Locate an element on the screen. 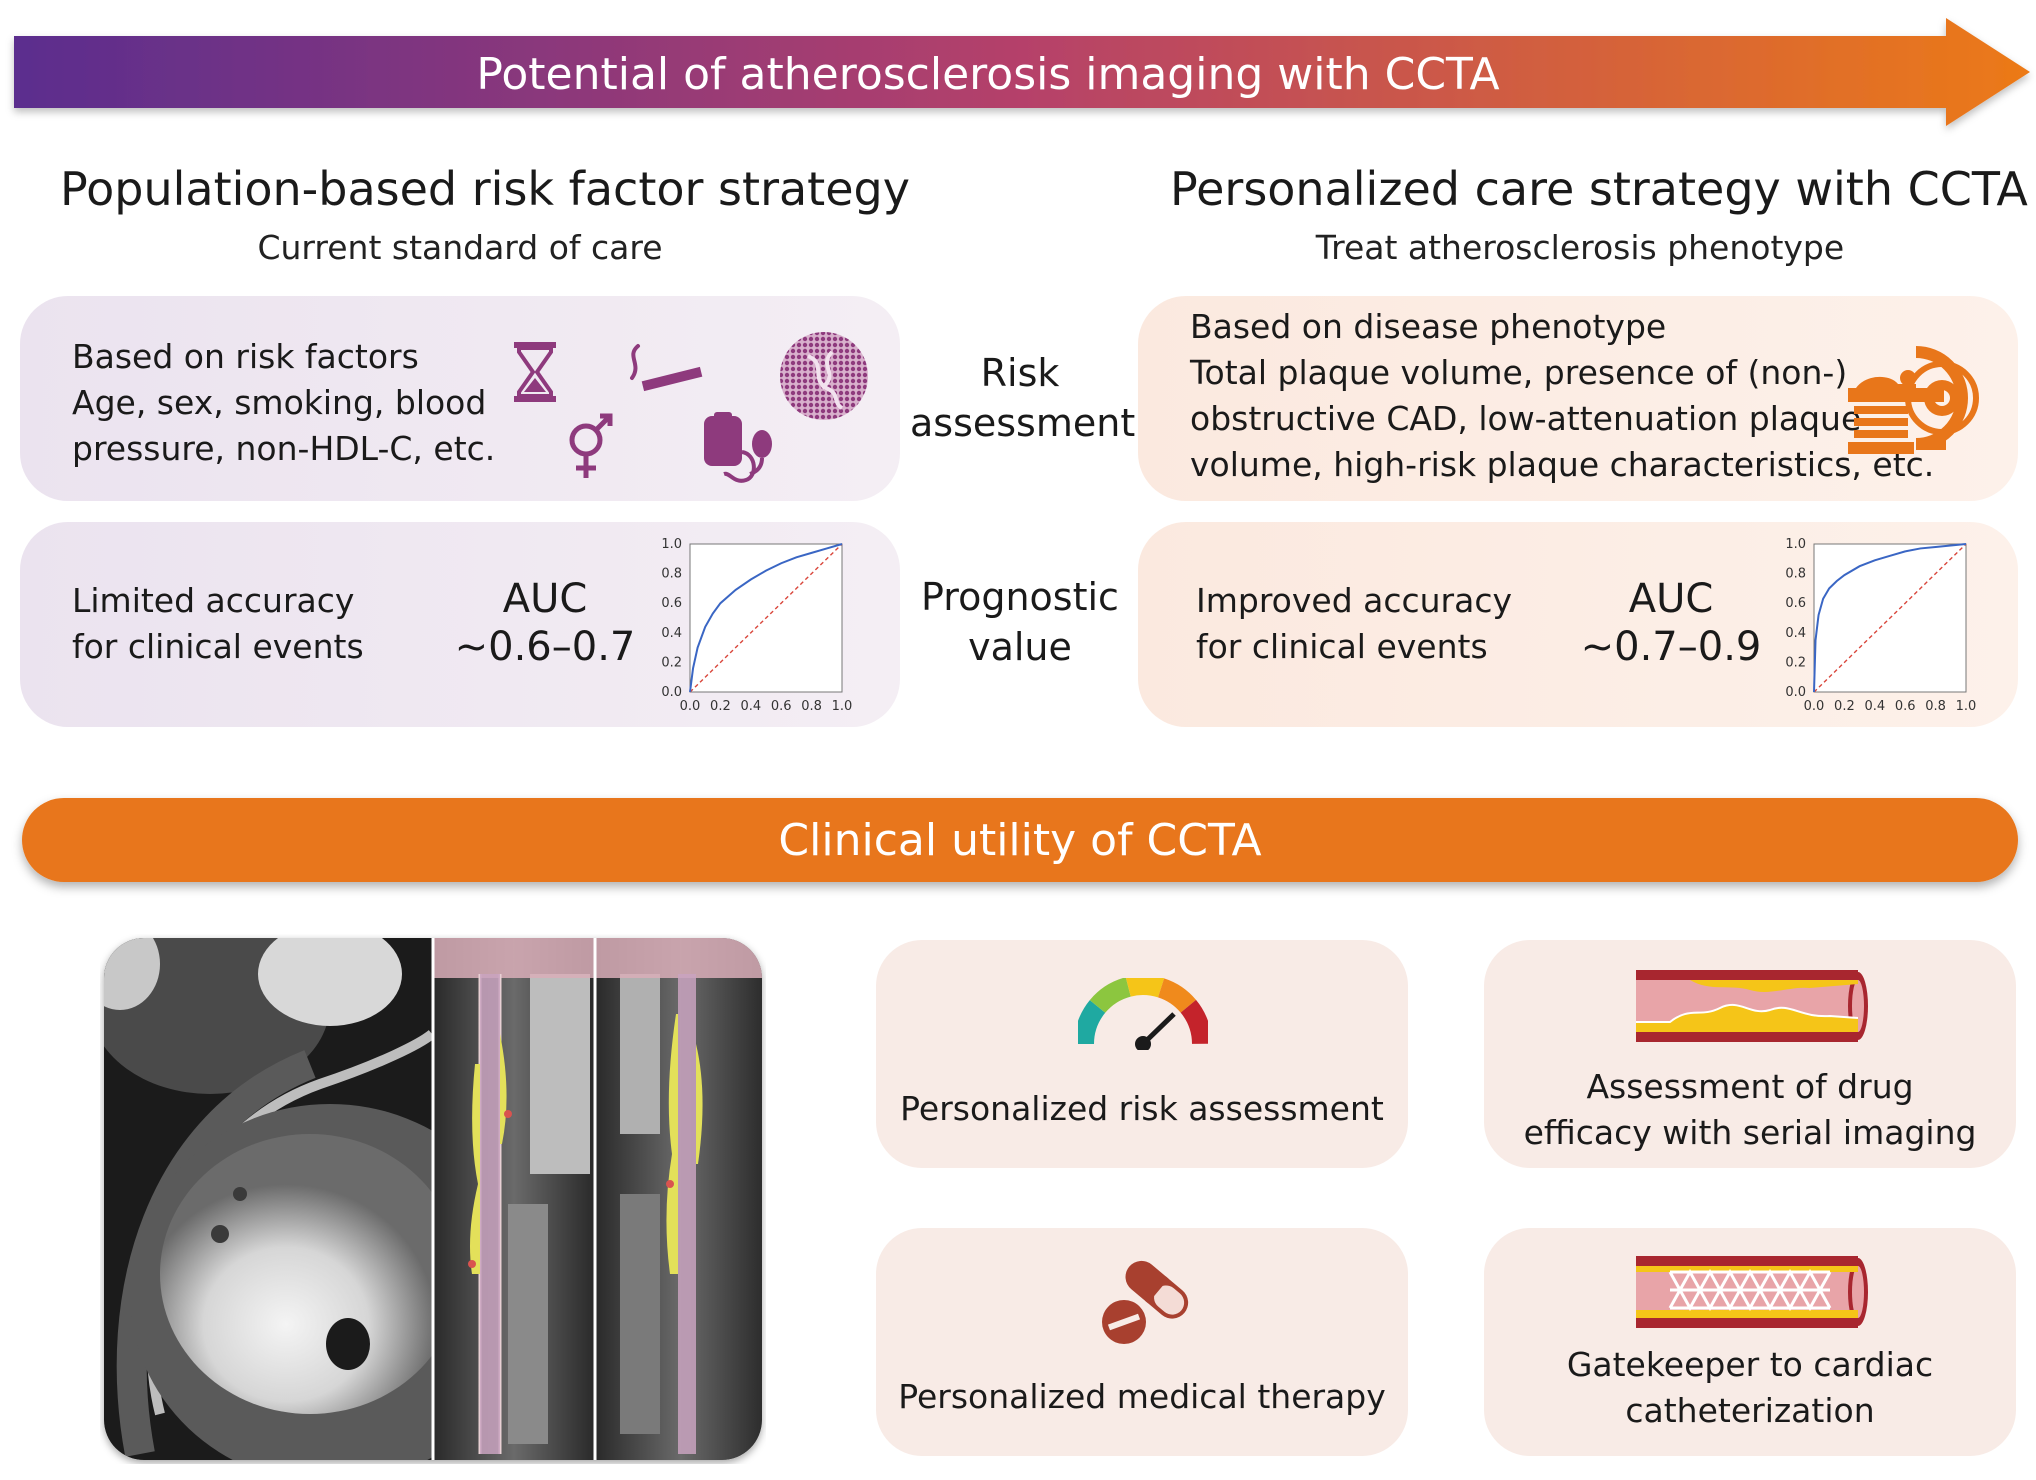 The width and height of the screenshot is (2036, 1480). phenotype-line-1: Total plaque volume, presence of (non-) is located at coordinates (1519, 372).